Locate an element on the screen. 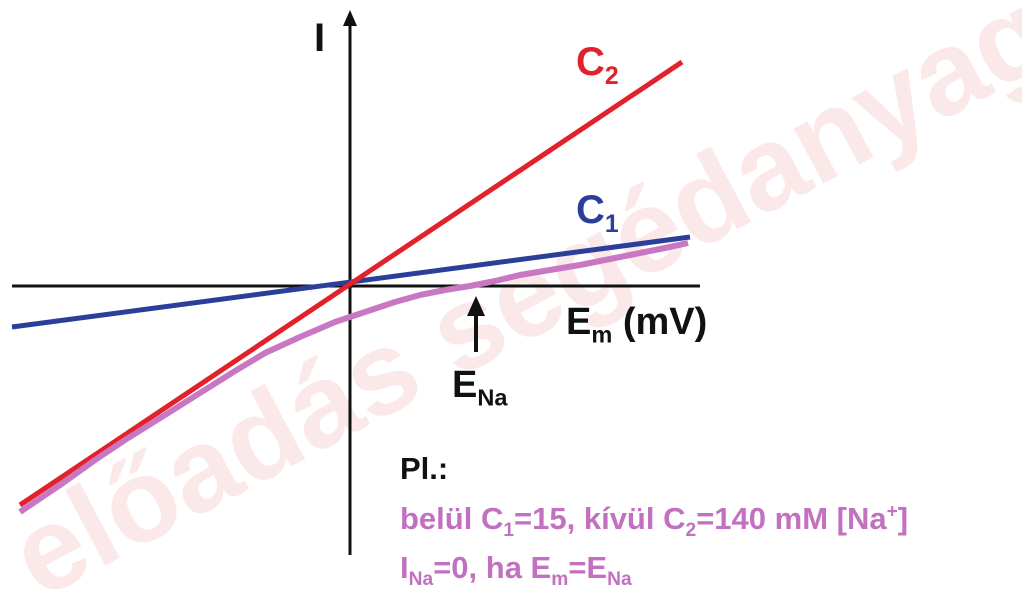 The image size is (1022, 592). example-line-1: belül C1=15, kívül C2=140 mM [Na+] is located at coordinates (654, 521).